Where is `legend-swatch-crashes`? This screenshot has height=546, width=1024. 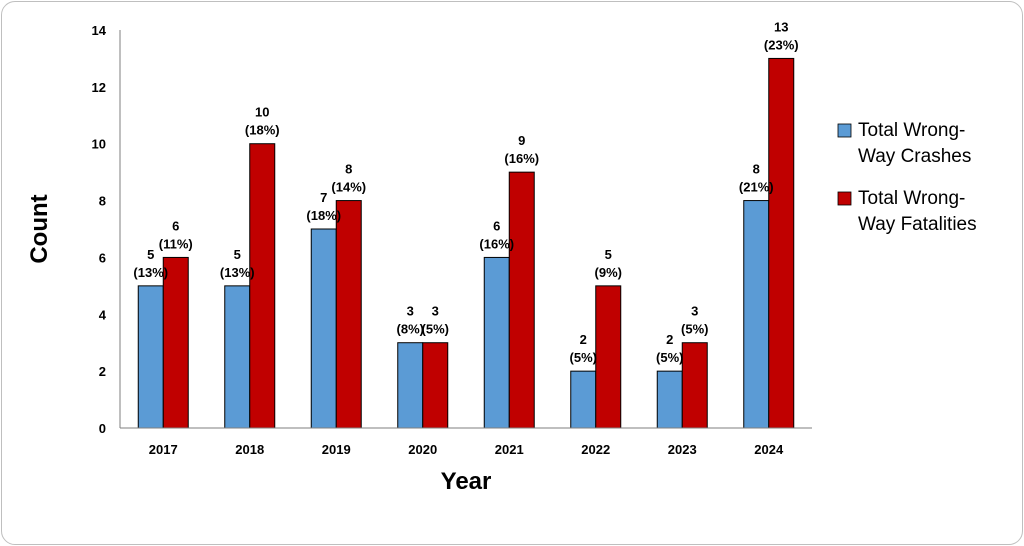 legend-swatch-crashes is located at coordinates (844, 130).